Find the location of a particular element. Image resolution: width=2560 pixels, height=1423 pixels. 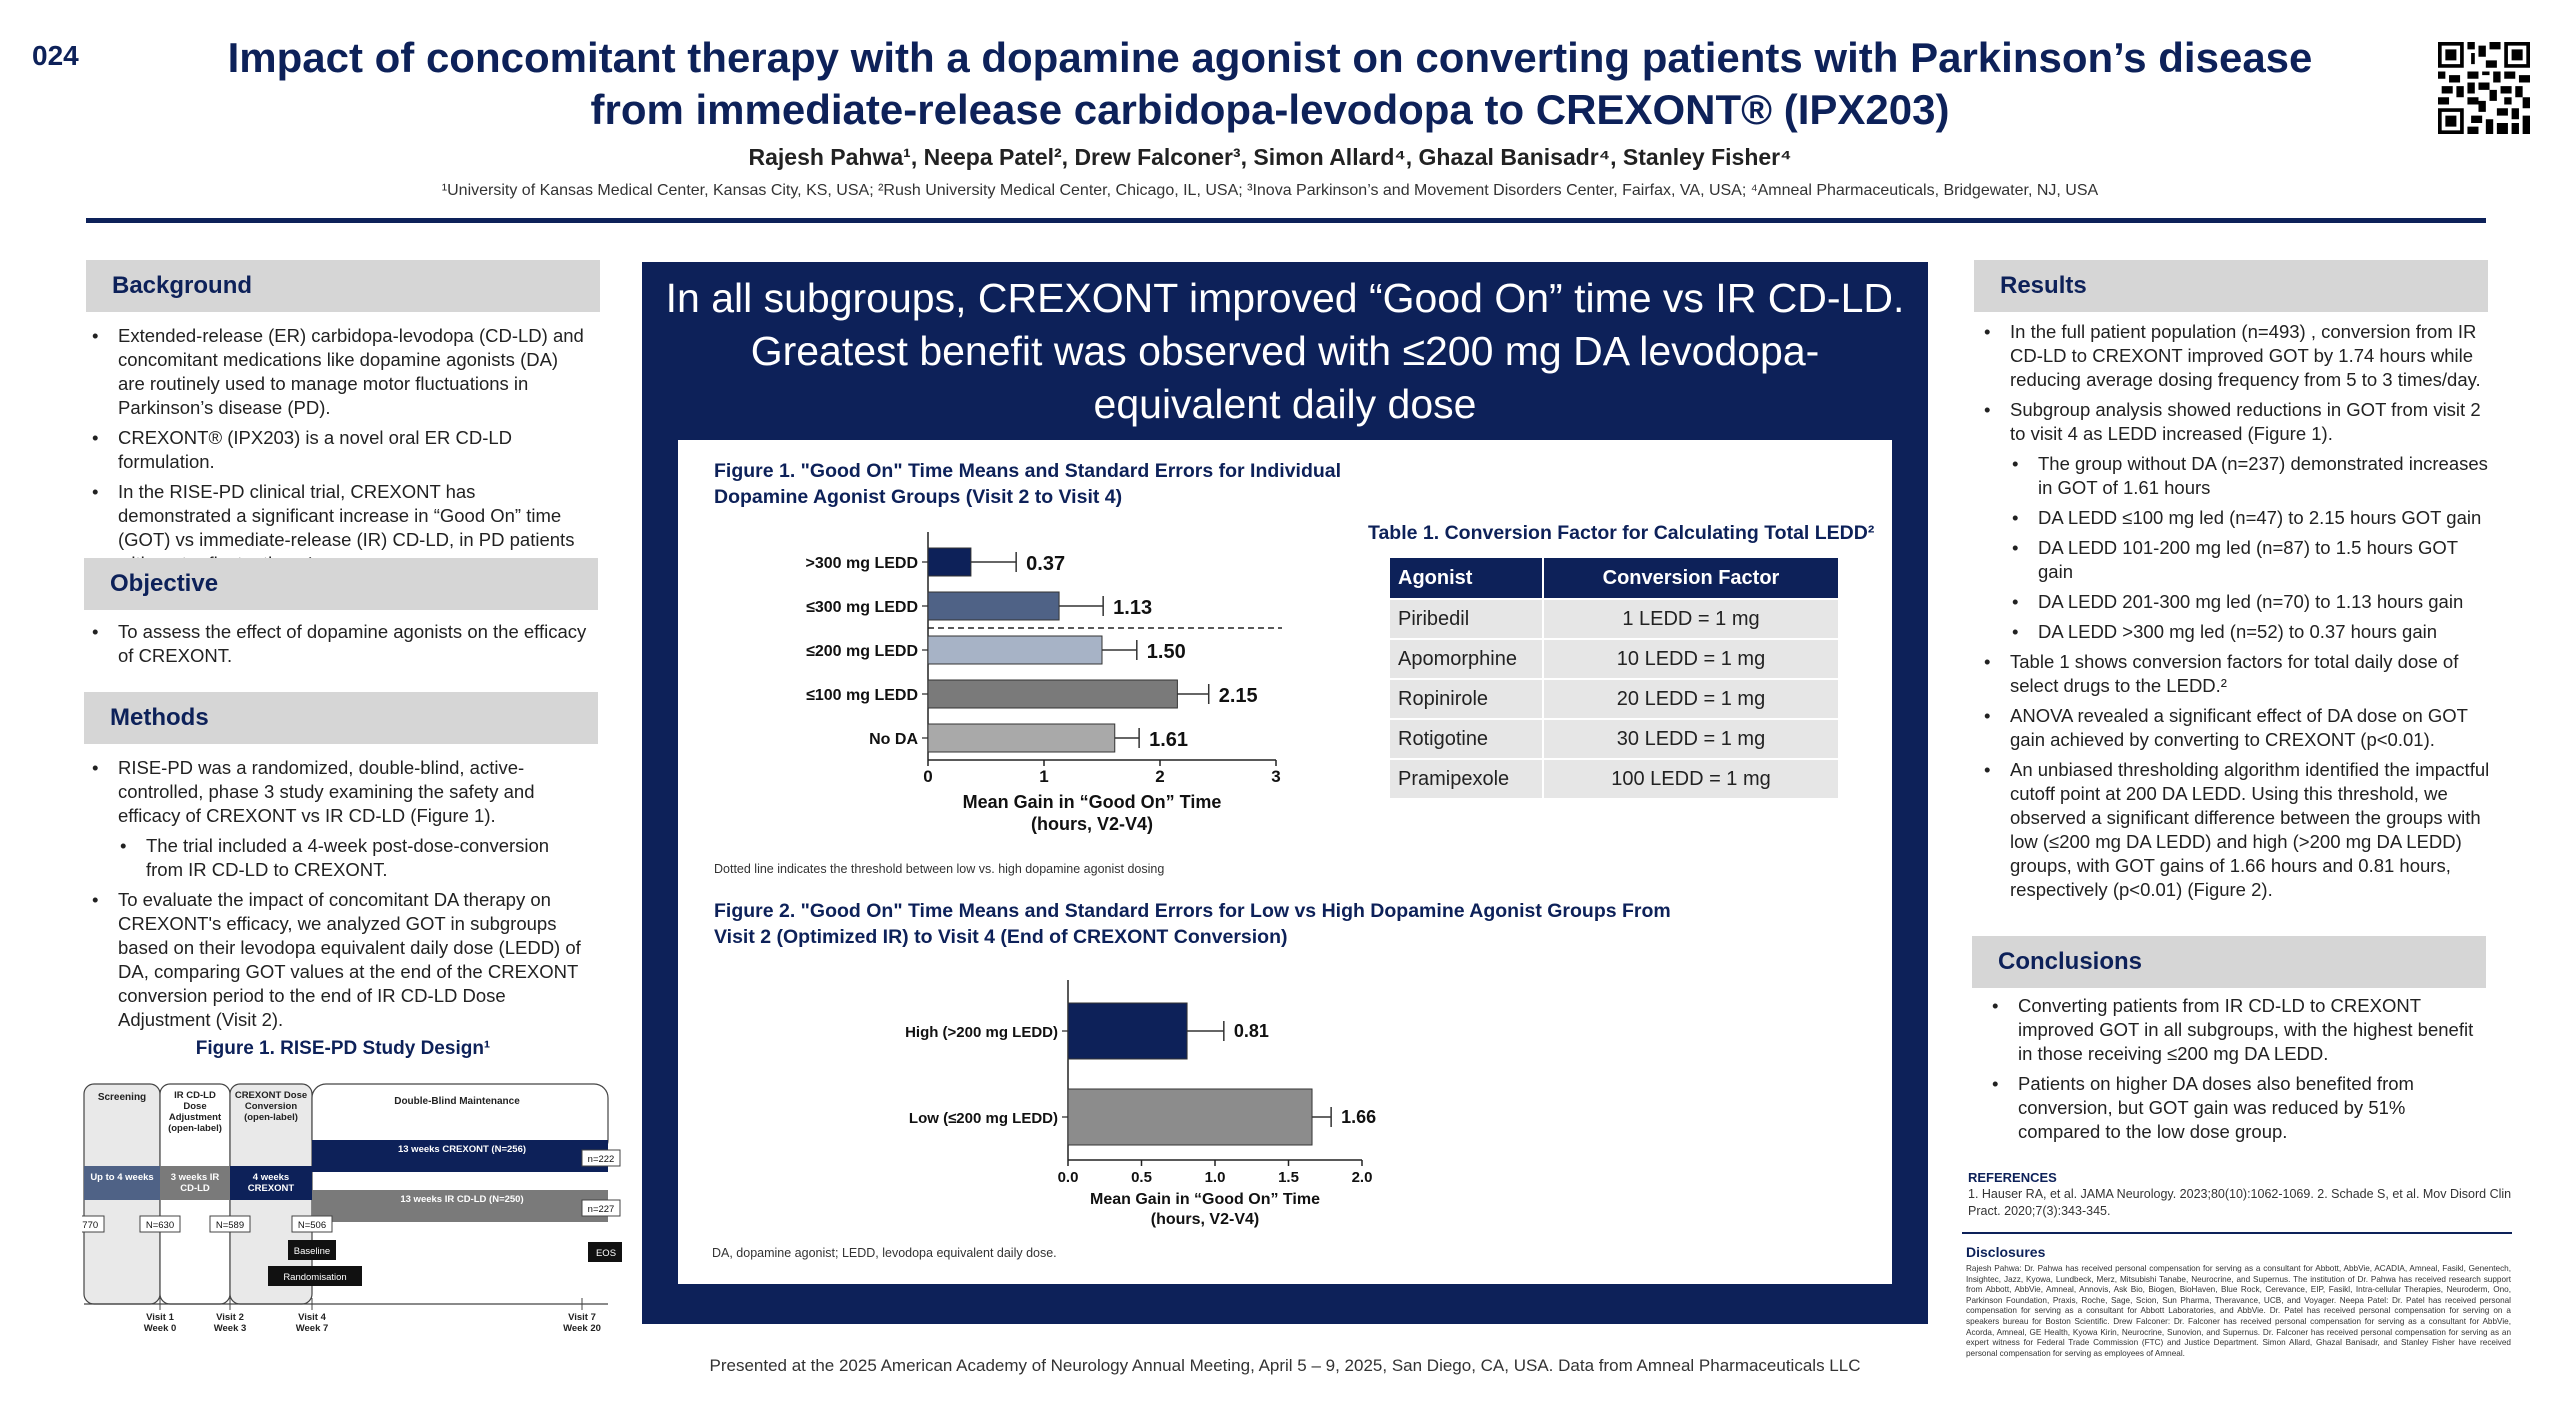

ir-dose-label: IR CD-LD Dose Adjustment (open-label) is located at coordinates (195, 1112).